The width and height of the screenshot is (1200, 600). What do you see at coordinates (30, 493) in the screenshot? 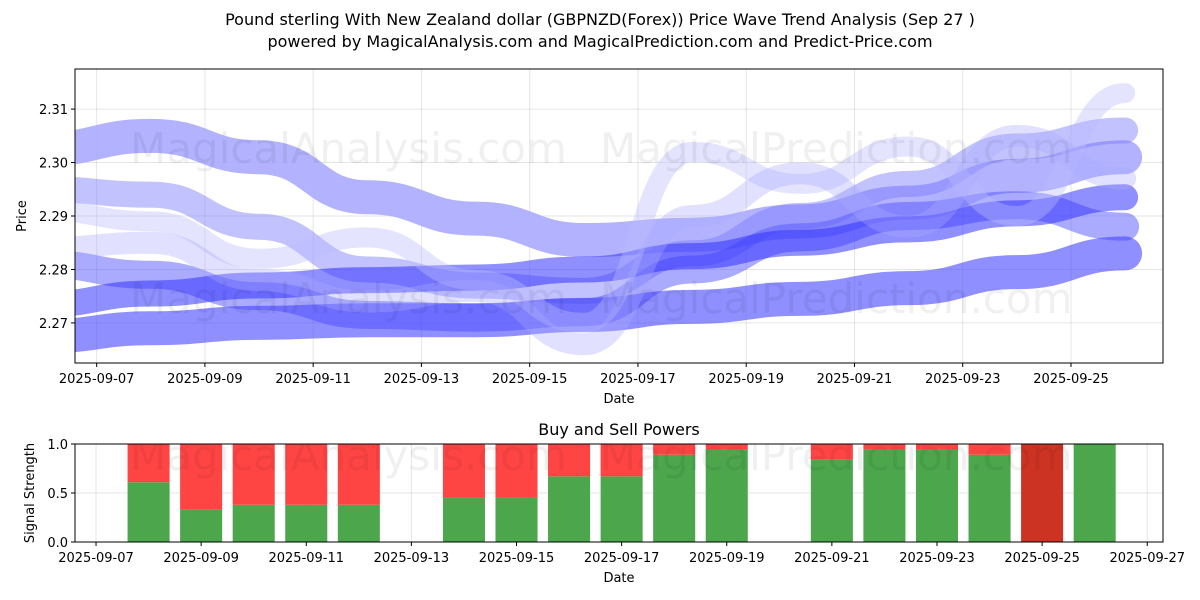
I see `signal-y-axis-title: Signal Strength` at bounding box center [30, 493].